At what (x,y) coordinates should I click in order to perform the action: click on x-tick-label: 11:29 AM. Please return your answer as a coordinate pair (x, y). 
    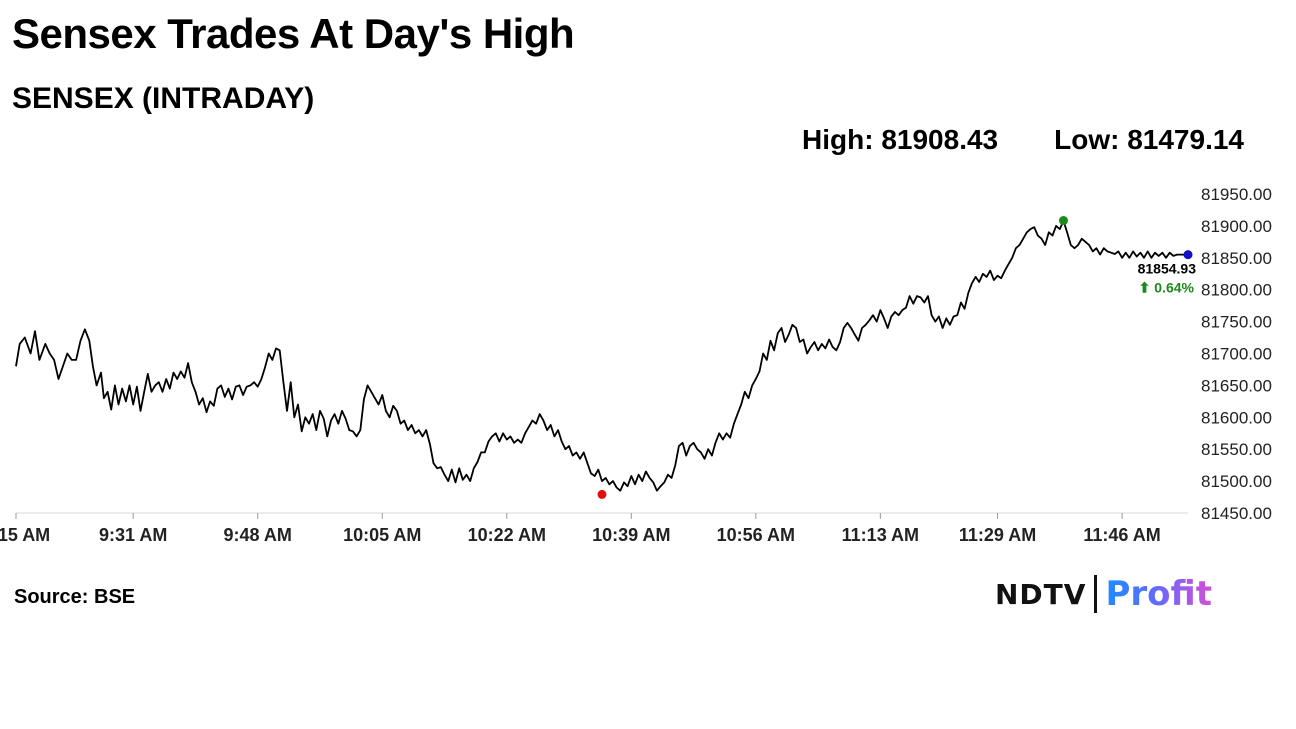
    Looking at the image, I should click on (997, 535).